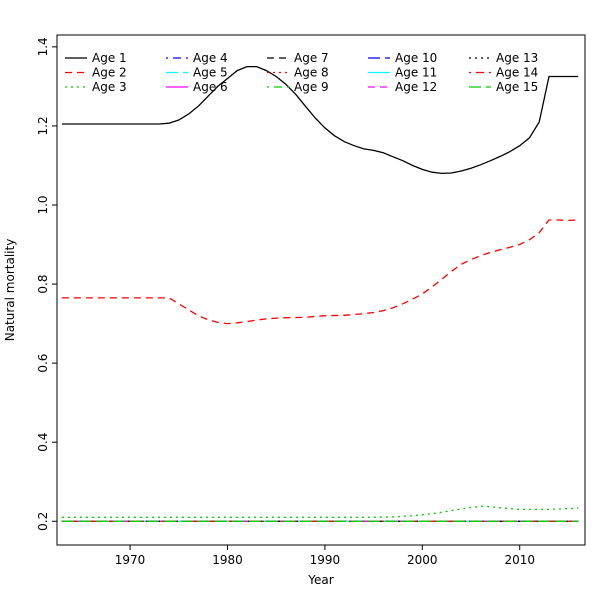 The image size is (600, 604). Describe the element at coordinates (130, 560) in the screenshot. I see `x-axis-tick-label: 1970` at that location.